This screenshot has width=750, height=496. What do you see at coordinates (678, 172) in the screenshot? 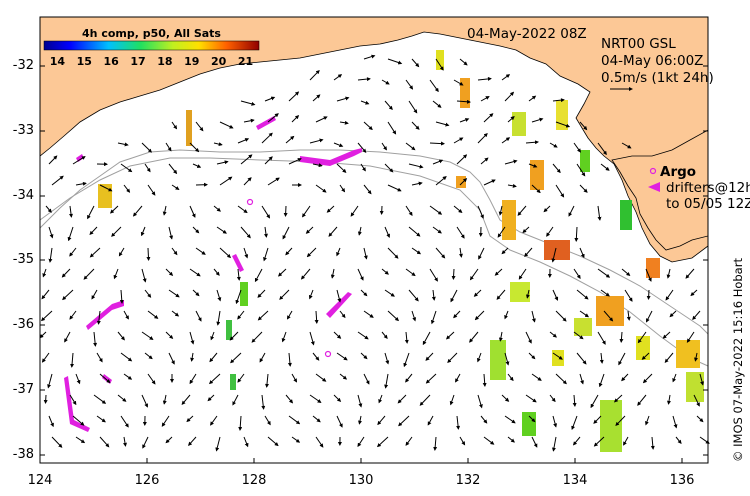
I see `argo-legend-label: Argo` at bounding box center [678, 172].